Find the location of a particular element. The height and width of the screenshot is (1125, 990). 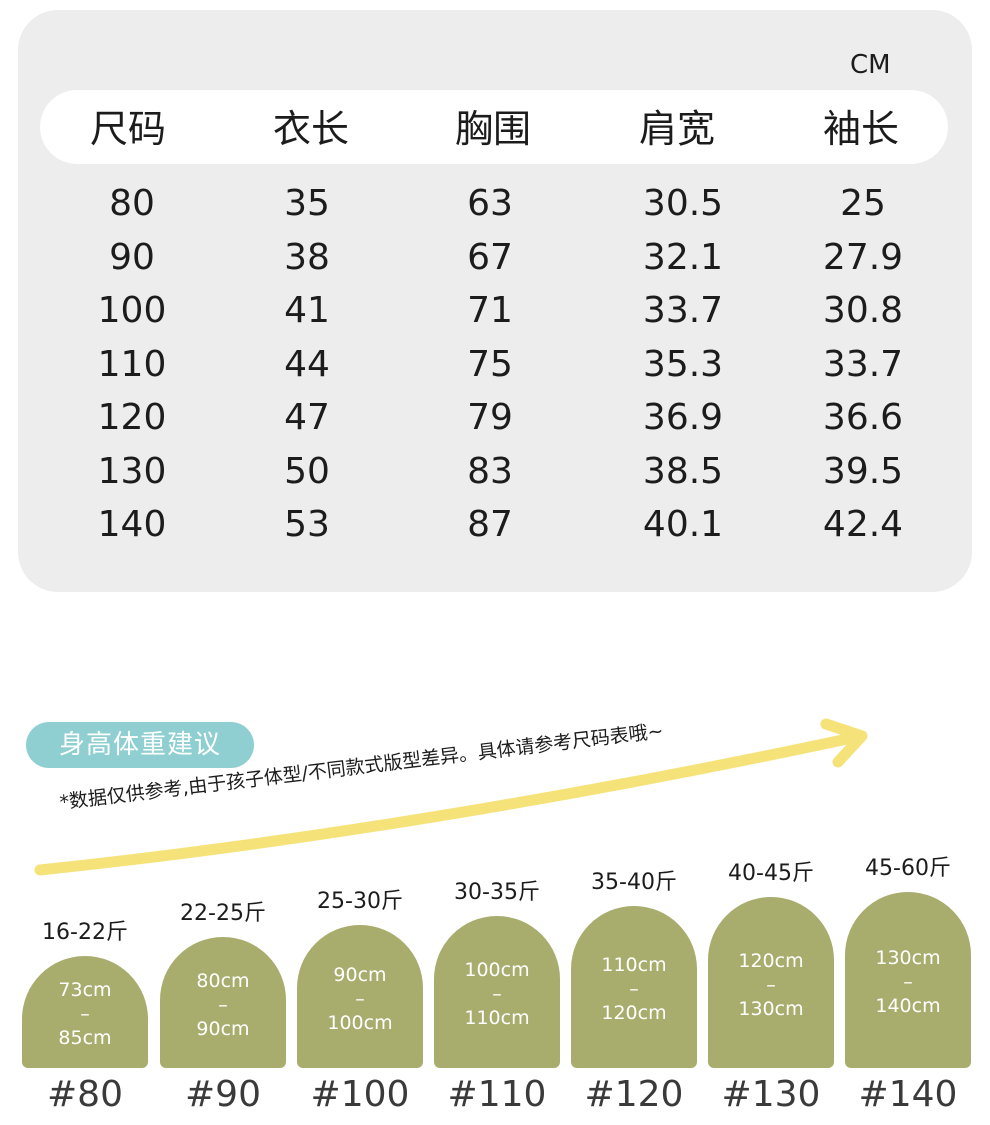

table-cell: 87 is located at coordinates (490, 524).